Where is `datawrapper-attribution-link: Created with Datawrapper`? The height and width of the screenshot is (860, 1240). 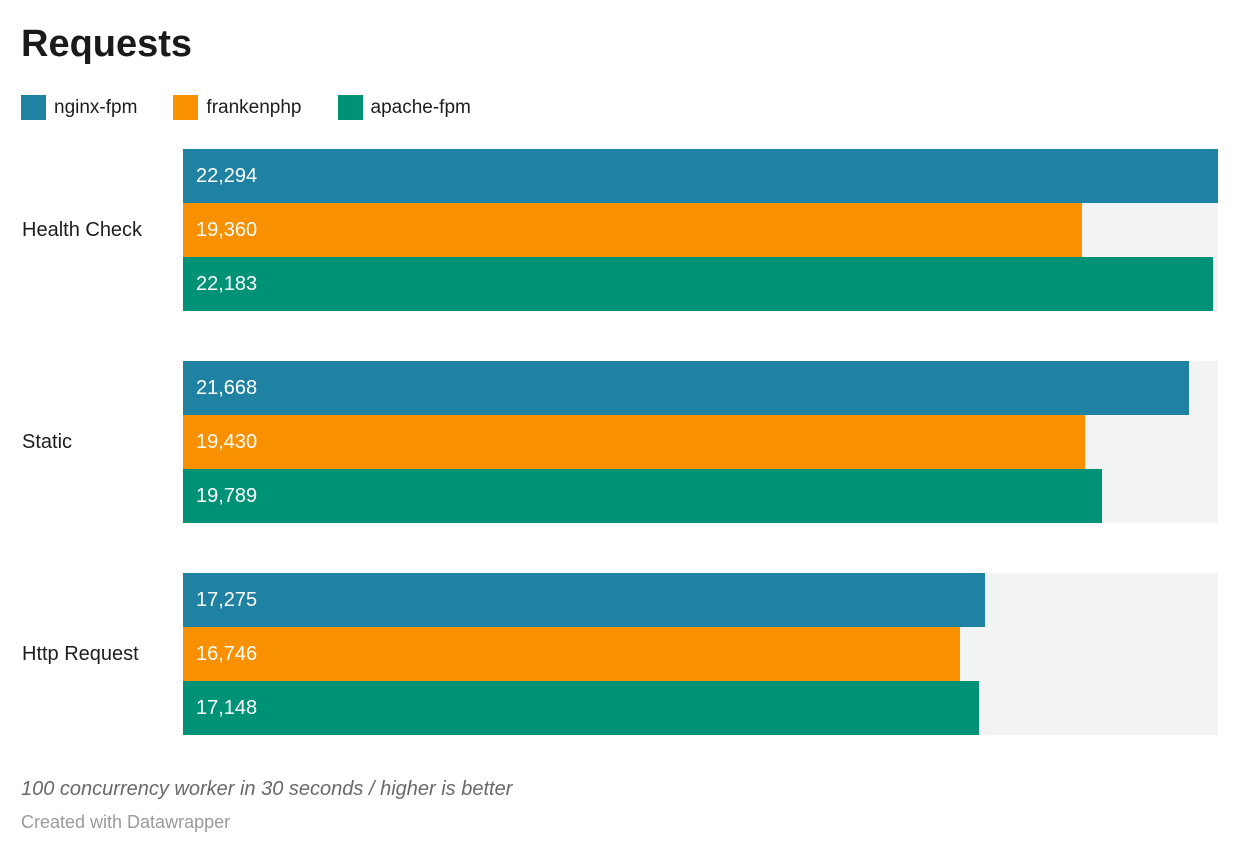 datawrapper-attribution-link: Created with Datawrapper is located at coordinates (126, 822).